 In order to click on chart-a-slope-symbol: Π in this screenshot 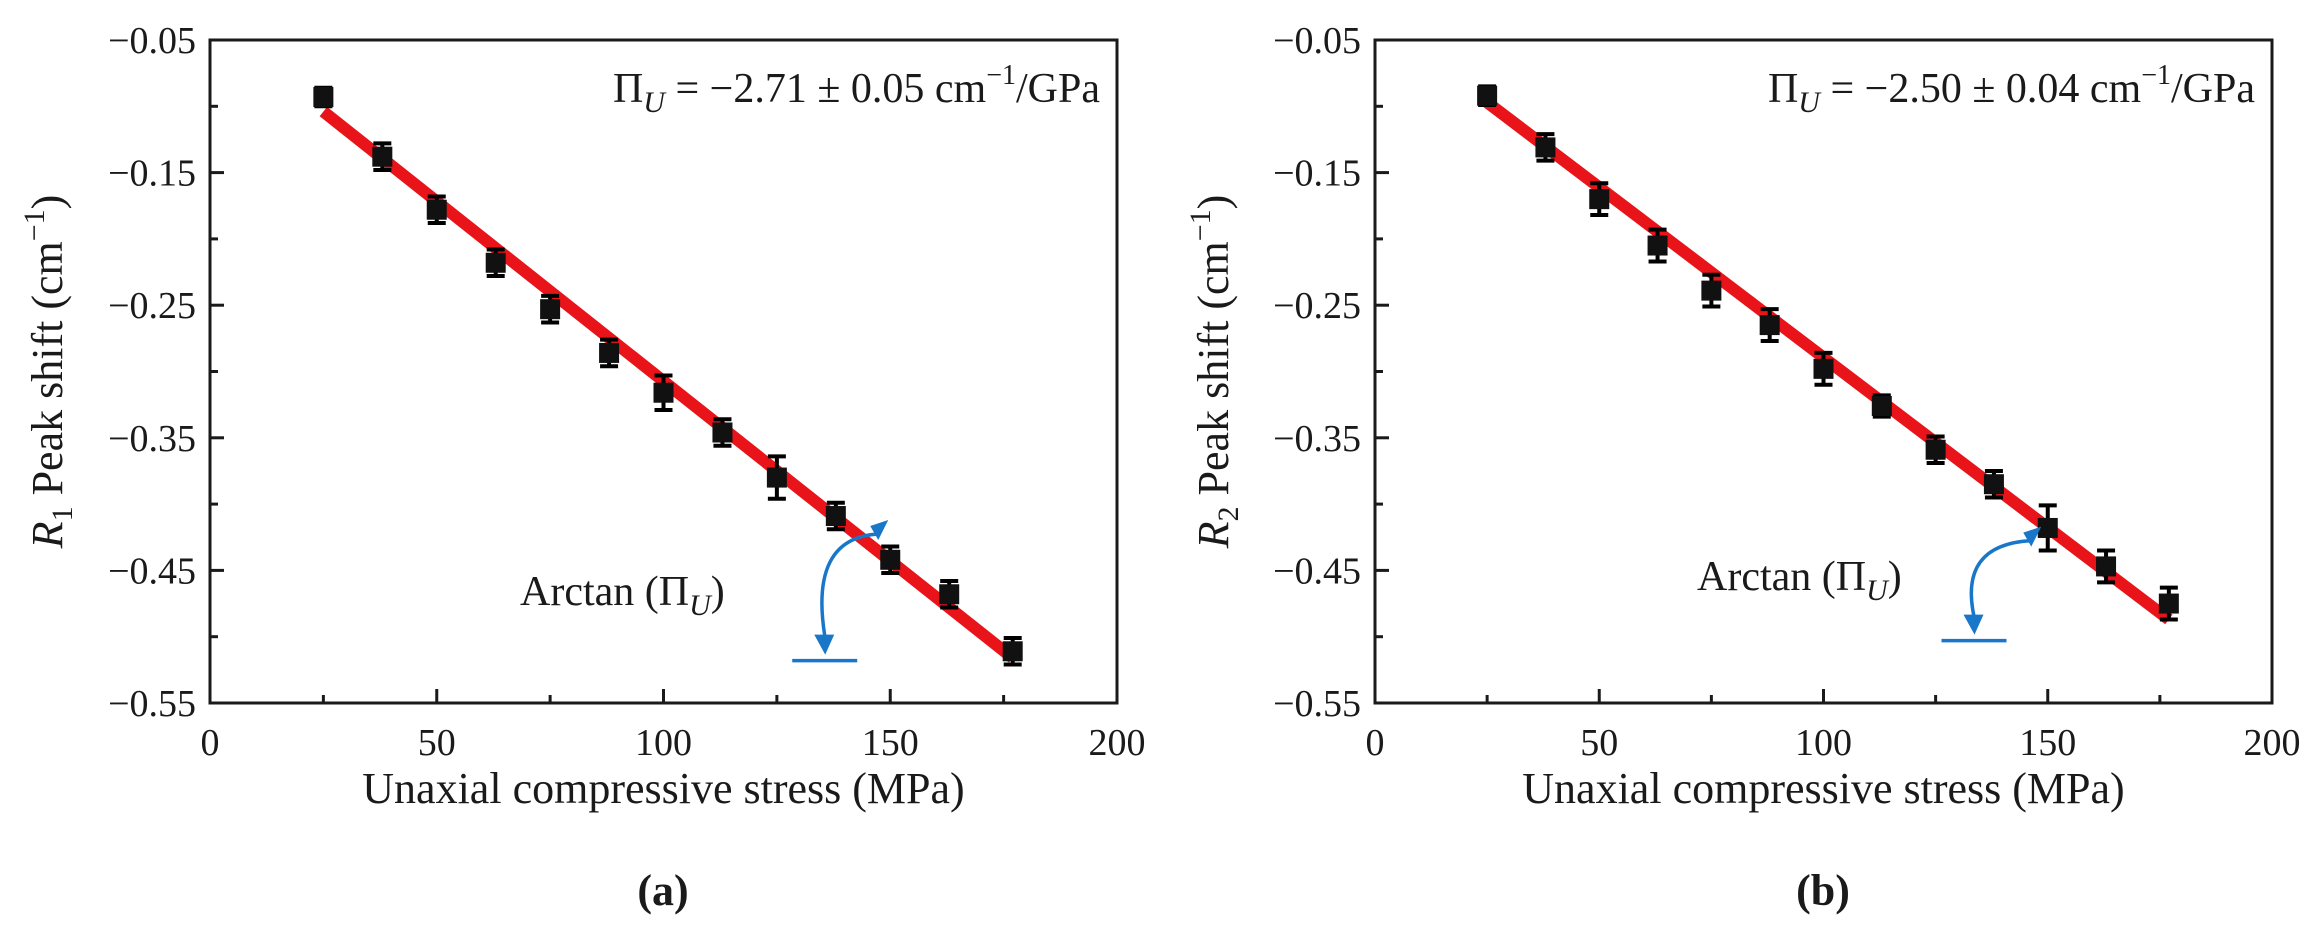, I will do `click(628, 89)`.